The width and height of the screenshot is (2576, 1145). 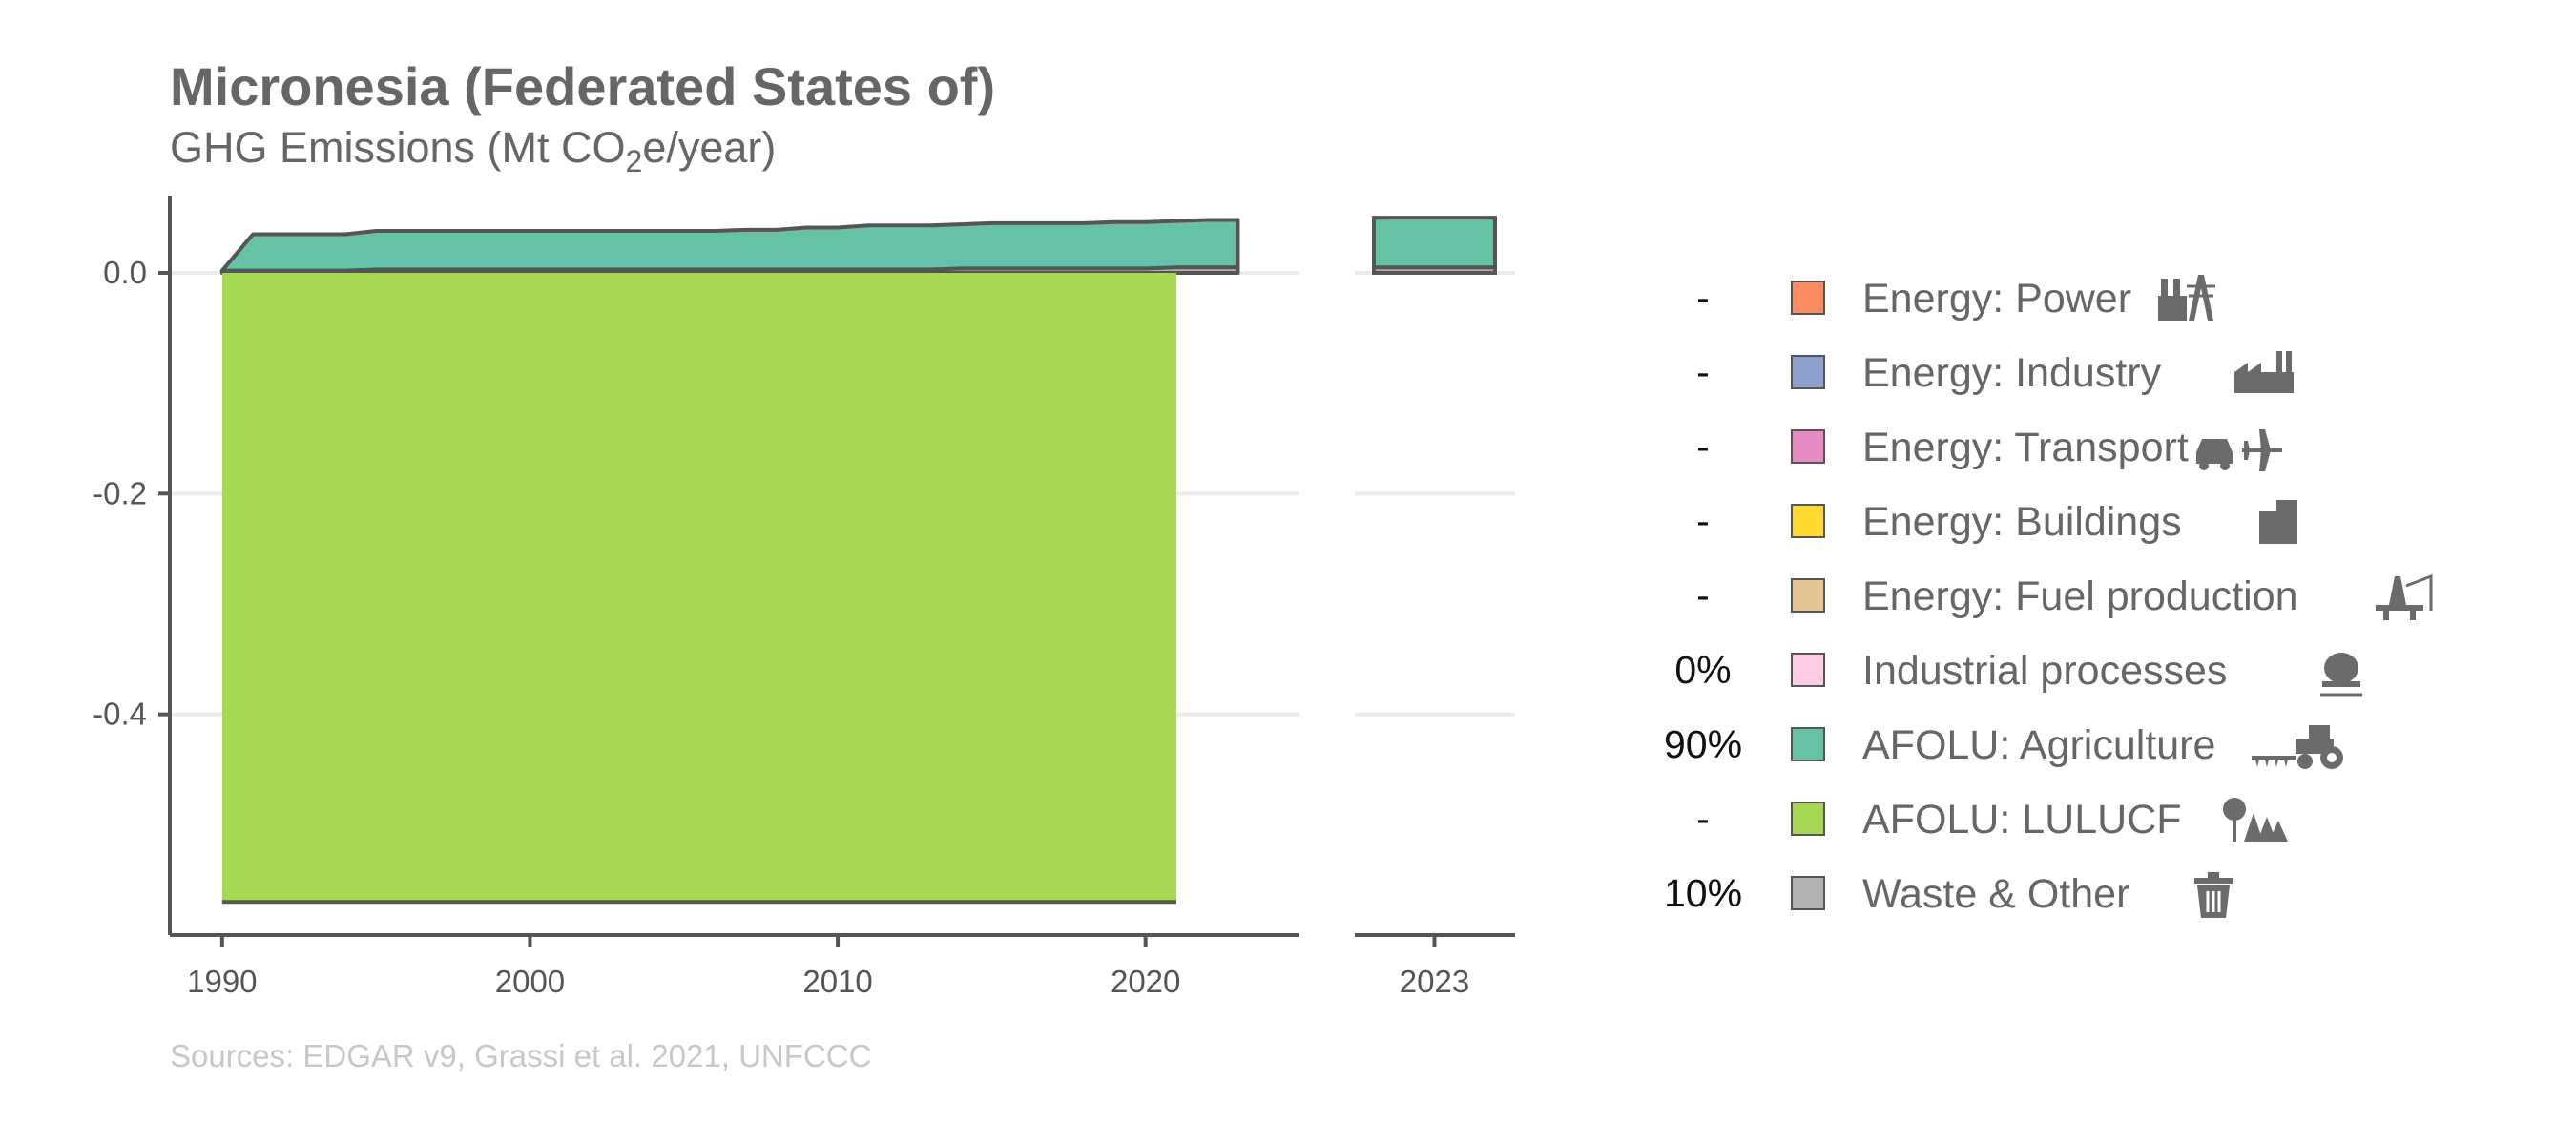 What do you see at coordinates (837, 982) in the screenshot?
I see `x-tick-label: 2010` at bounding box center [837, 982].